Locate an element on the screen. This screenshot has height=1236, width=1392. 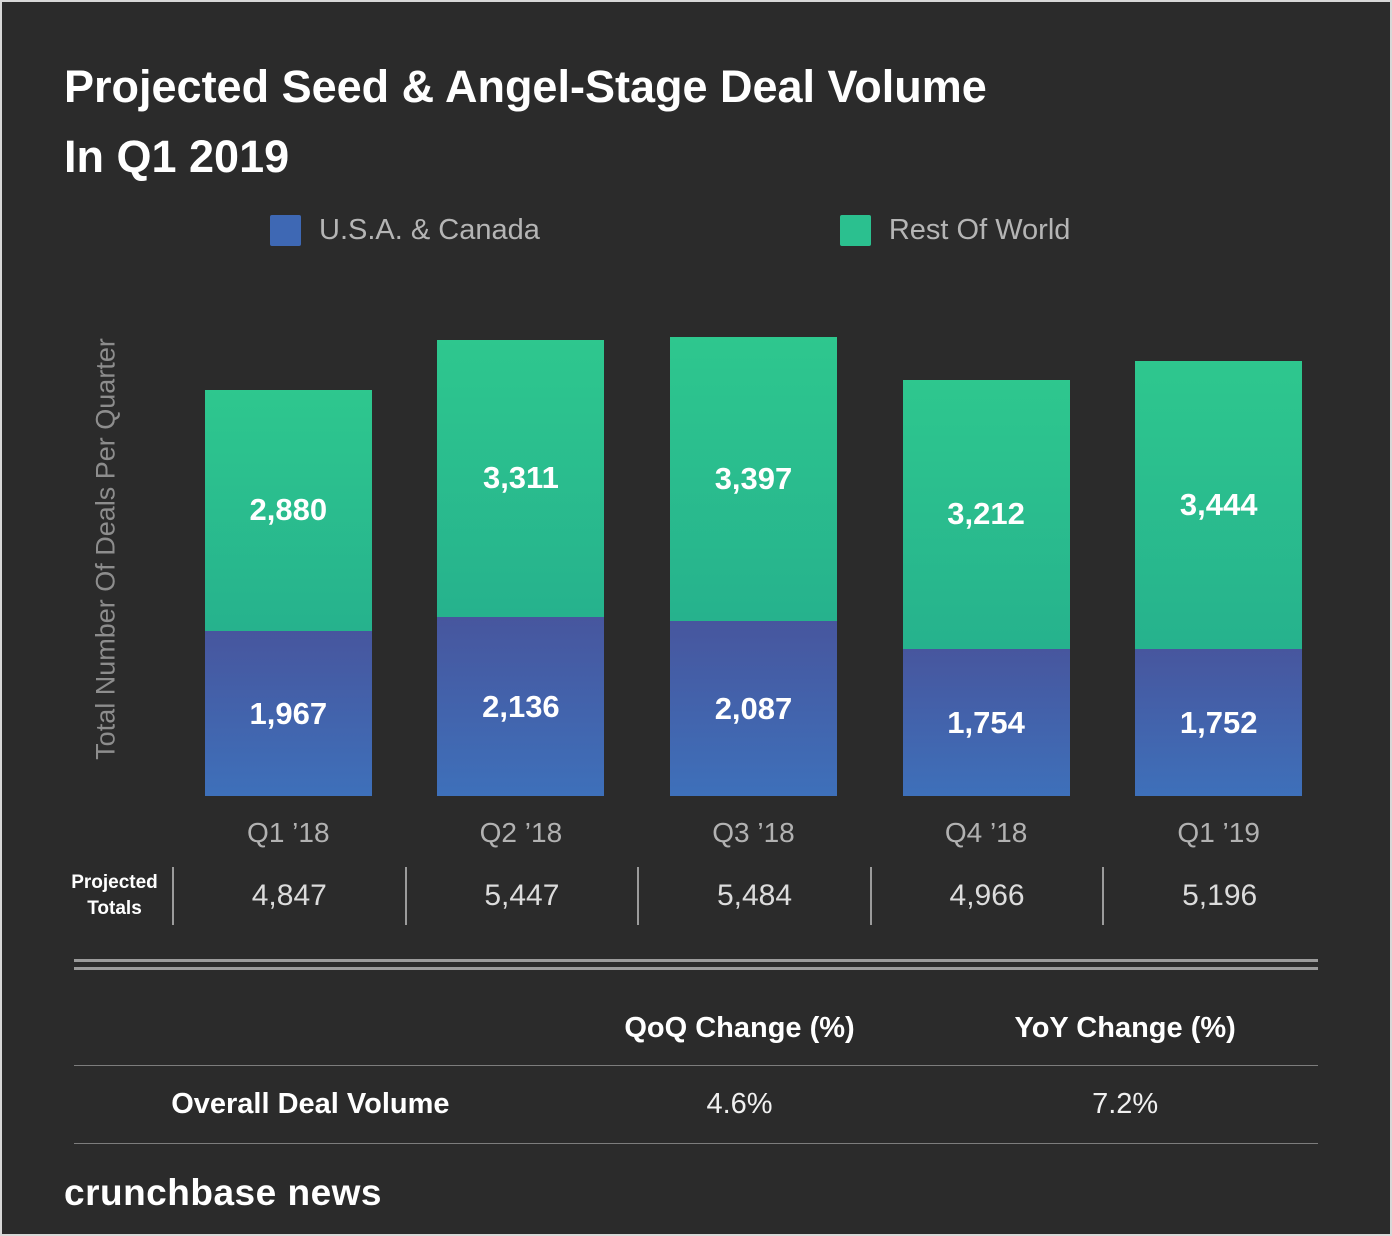
title-line-2: In Q1 2019 is located at coordinates (177, 156).